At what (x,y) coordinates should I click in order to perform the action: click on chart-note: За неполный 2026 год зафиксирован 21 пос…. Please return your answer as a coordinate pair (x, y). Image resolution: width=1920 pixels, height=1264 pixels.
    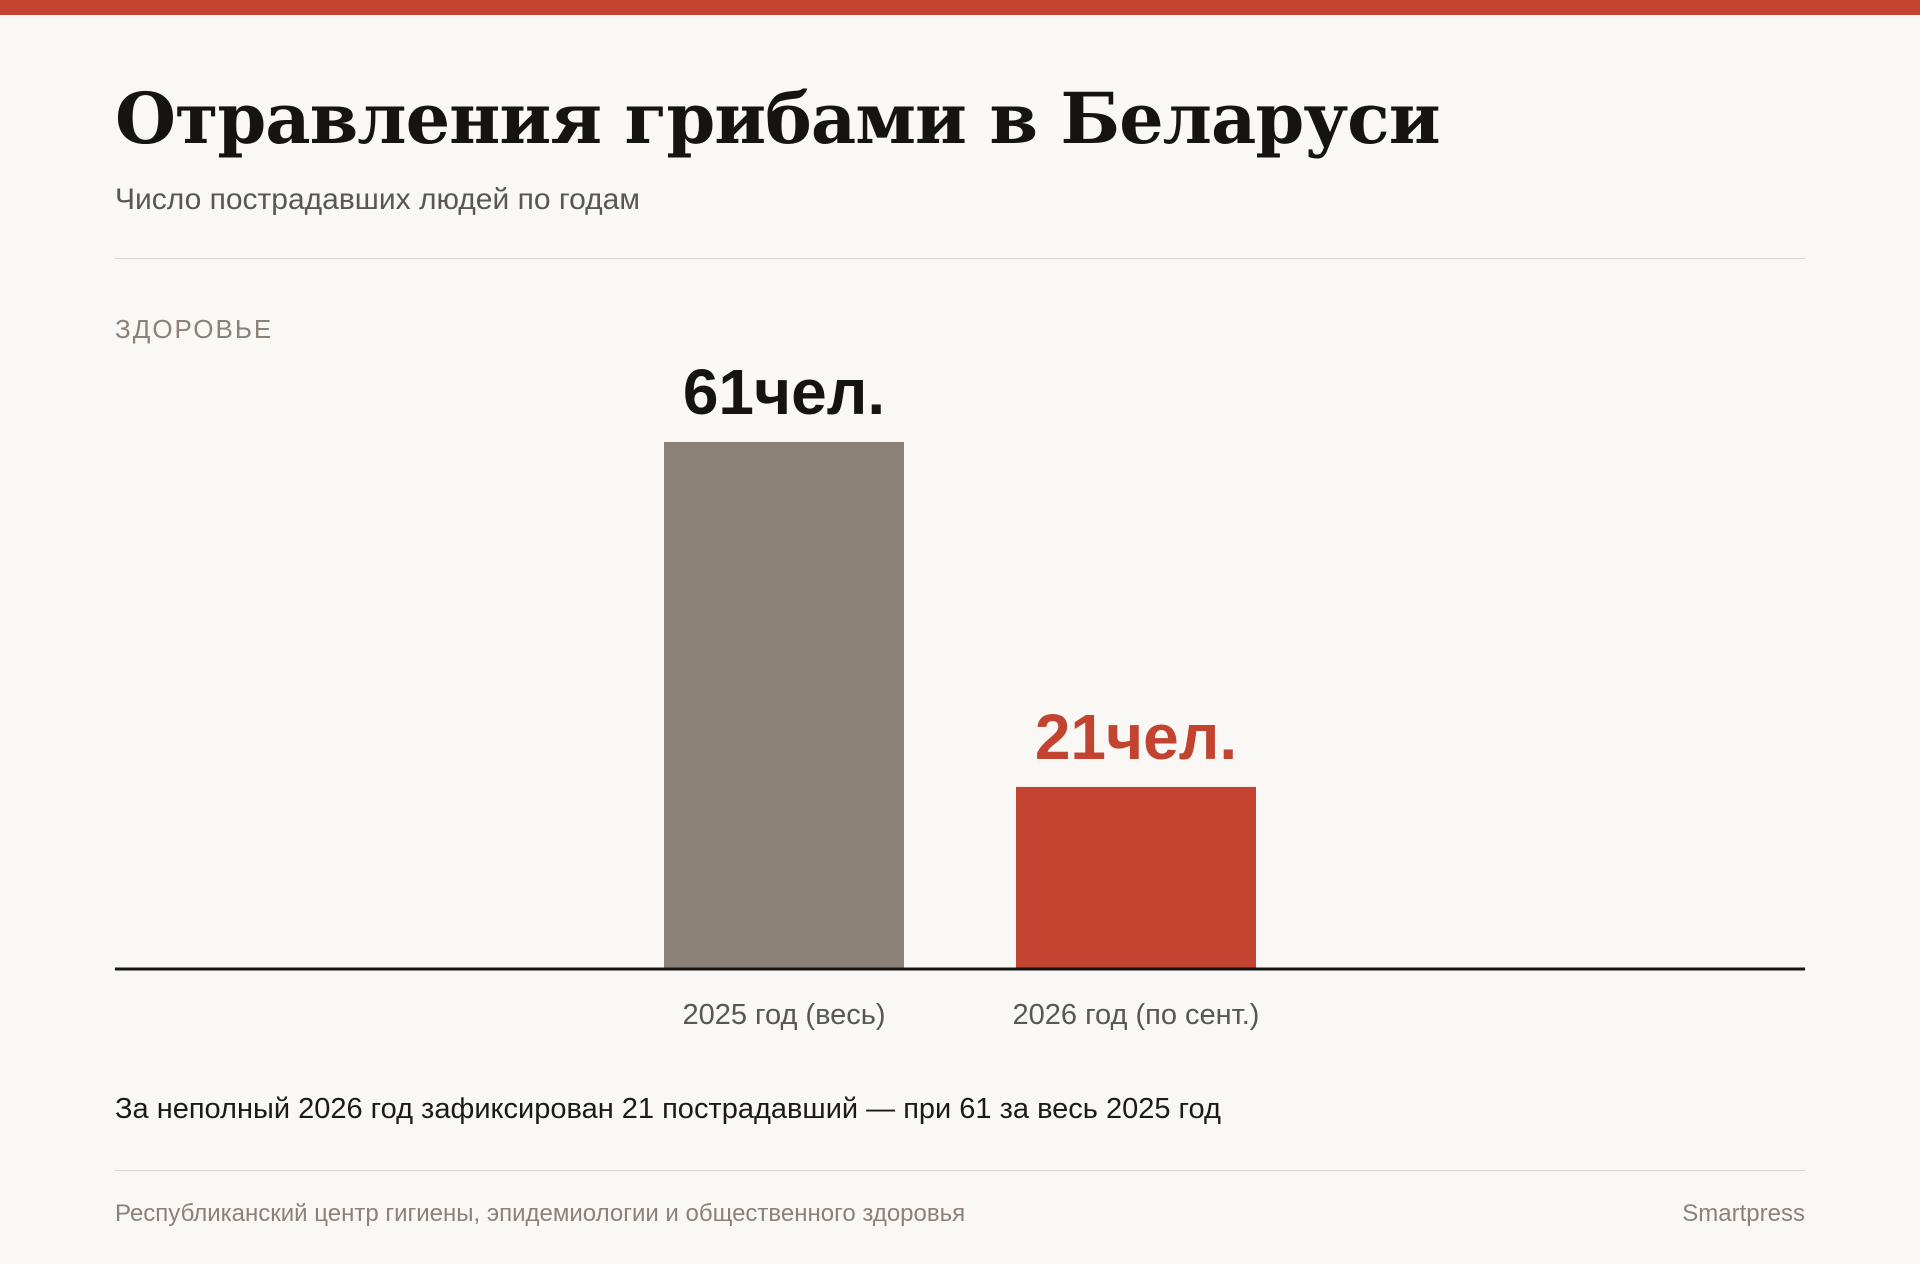
    Looking at the image, I should click on (668, 1109).